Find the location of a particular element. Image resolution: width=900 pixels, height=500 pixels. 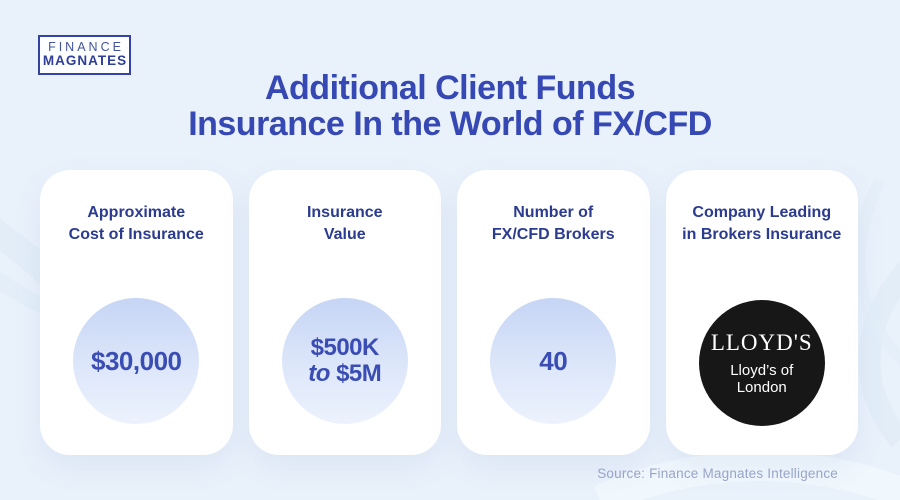

stat-bubble: 40 is located at coordinates (553, 361).